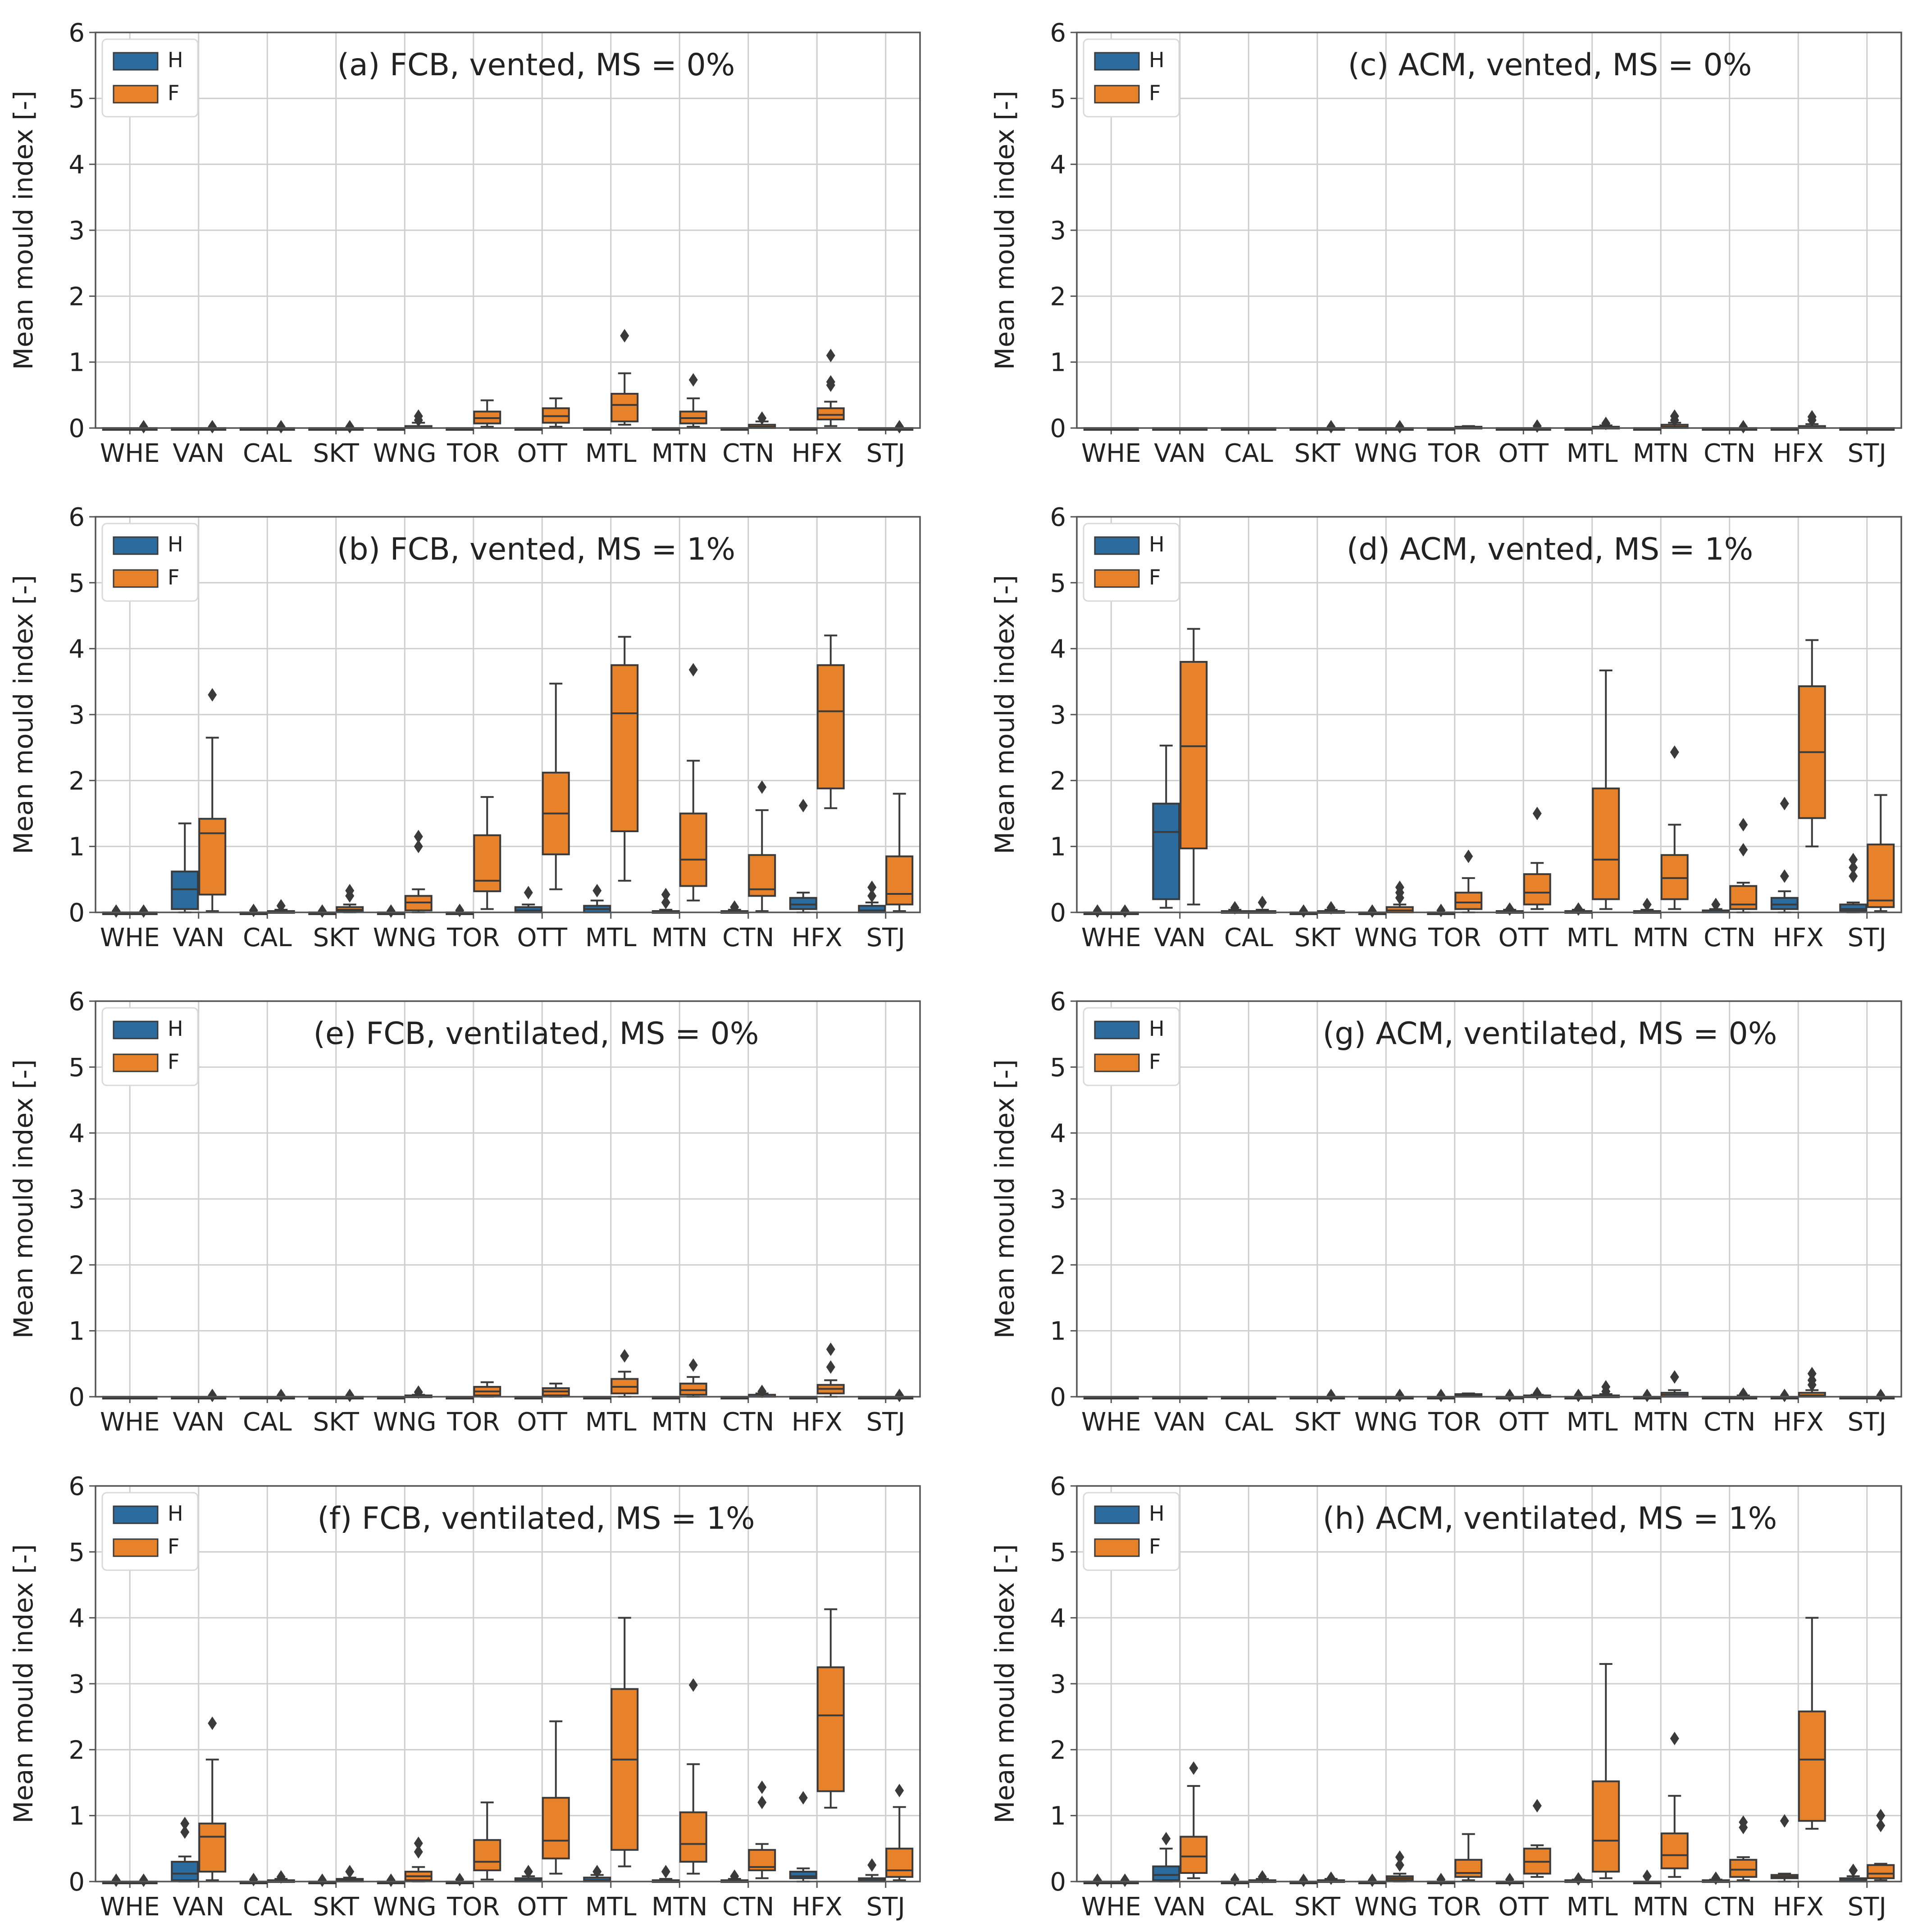  What do you see at coordinates (130, 1422) in the screenshot?
I see `x-tick-label-whe: WHE` at bounding box center [130, 1422].